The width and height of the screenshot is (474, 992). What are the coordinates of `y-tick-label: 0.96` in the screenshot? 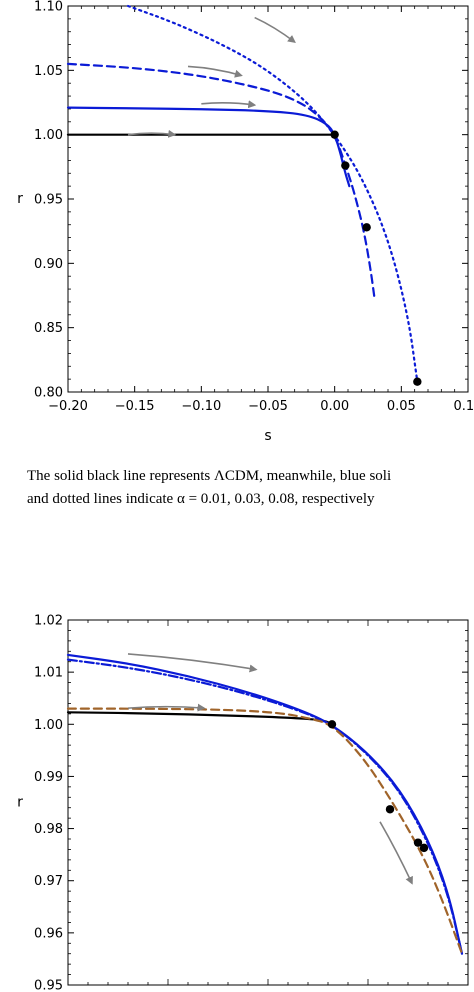 It's located at (48, 933).